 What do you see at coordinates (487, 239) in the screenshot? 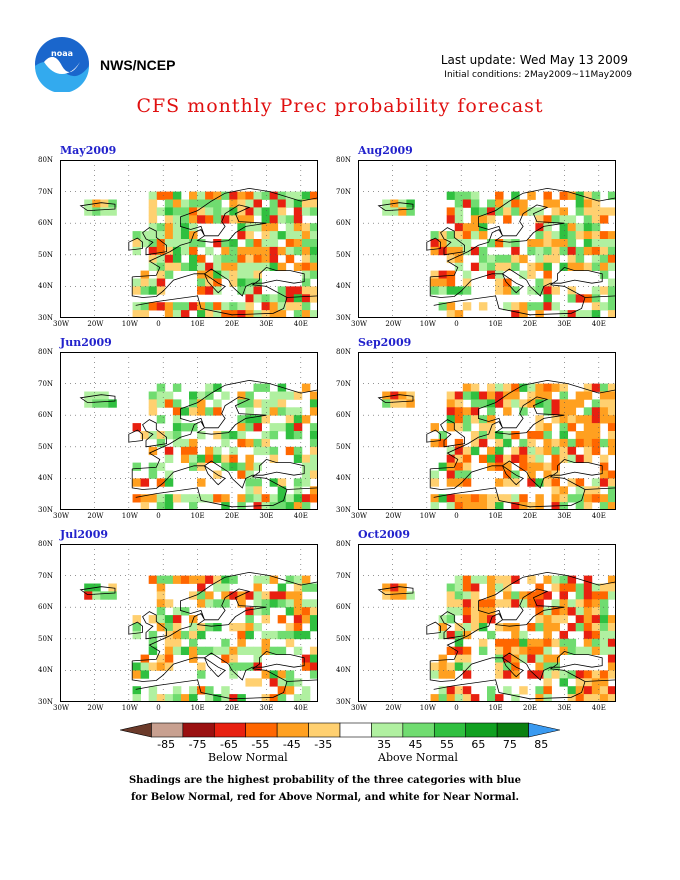
I see `forecast-map-panel` at bounding box center [487, 239].